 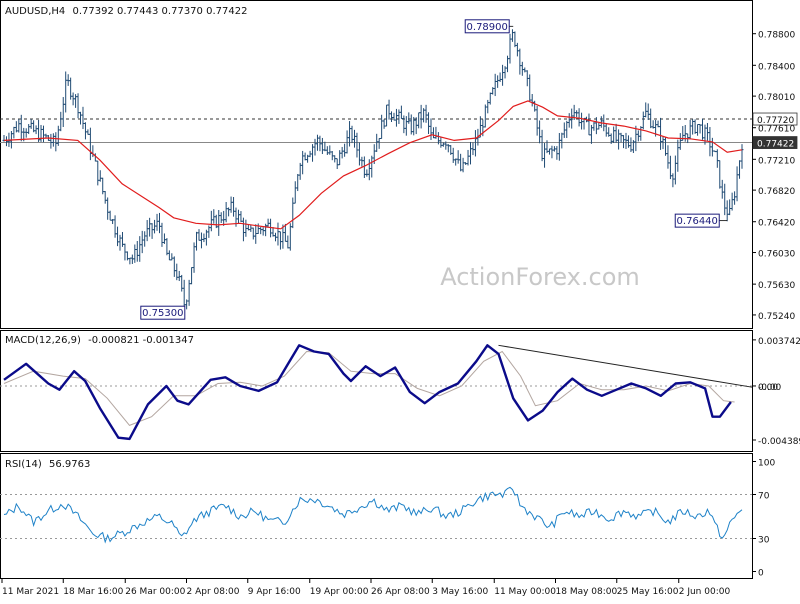 I want to click on macd-line, so click(x=367, y=392).